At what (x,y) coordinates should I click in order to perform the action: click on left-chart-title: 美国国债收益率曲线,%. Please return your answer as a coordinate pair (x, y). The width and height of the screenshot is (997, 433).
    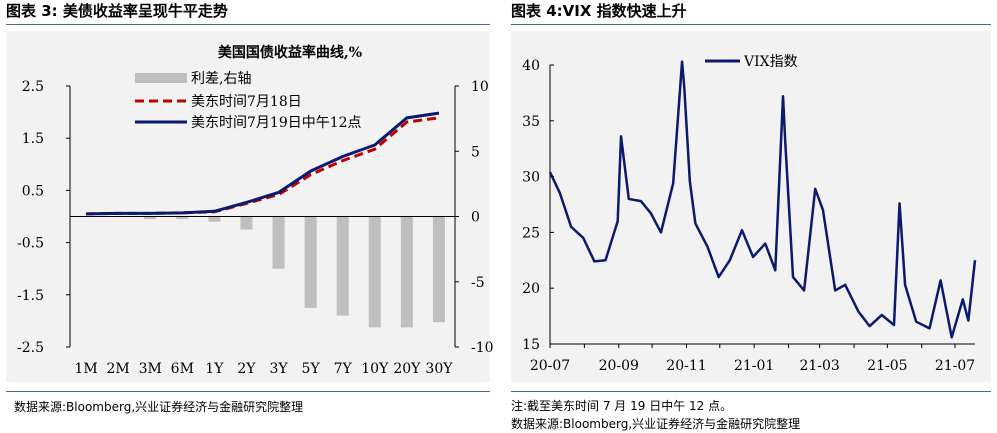
    Looking at the image, I should click on (290, 52).